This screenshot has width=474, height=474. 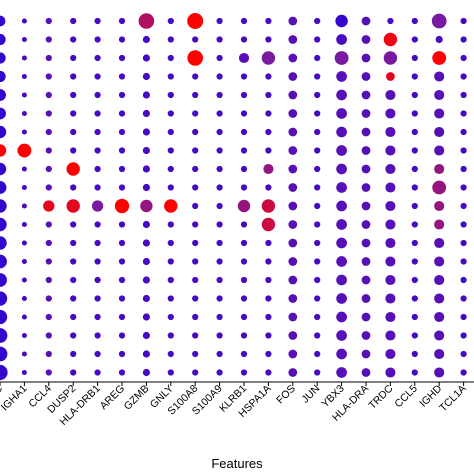 What do you see at coordinates (414, 76) in the screenshot?
I see `dot-r3-c17` at bounding box center [414, 76].